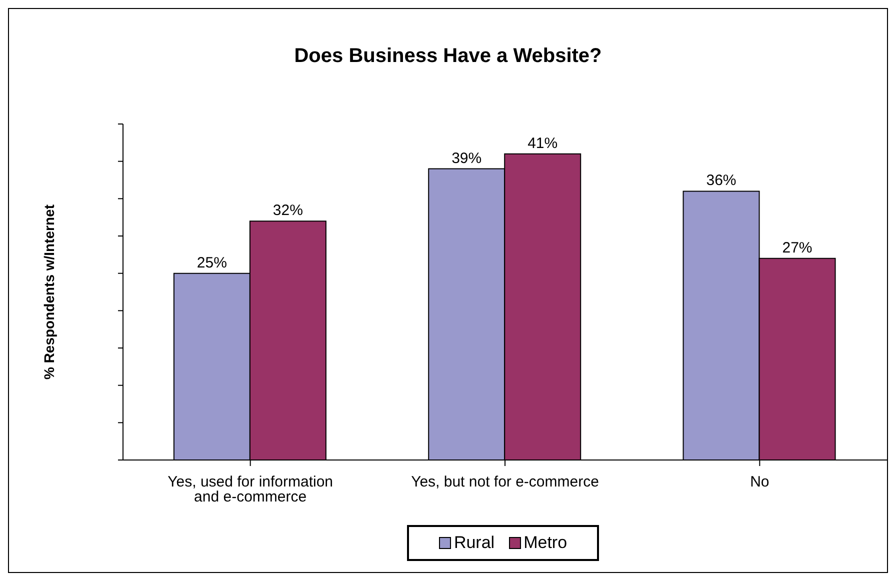 The image size is (896, 581). Describe the element at coordinates (543, 143) in the screenshot. I see `data-label: 41%` at that location.